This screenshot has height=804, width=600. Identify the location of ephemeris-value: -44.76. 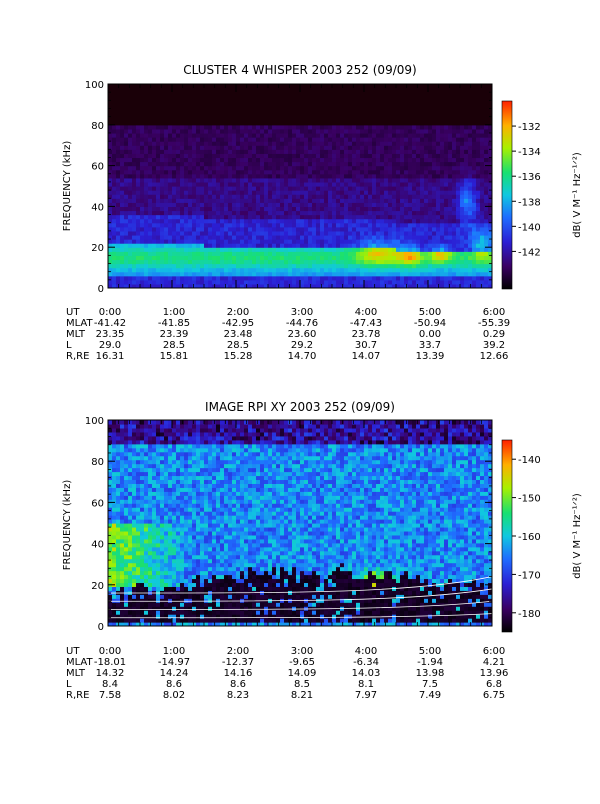
(302, 323).